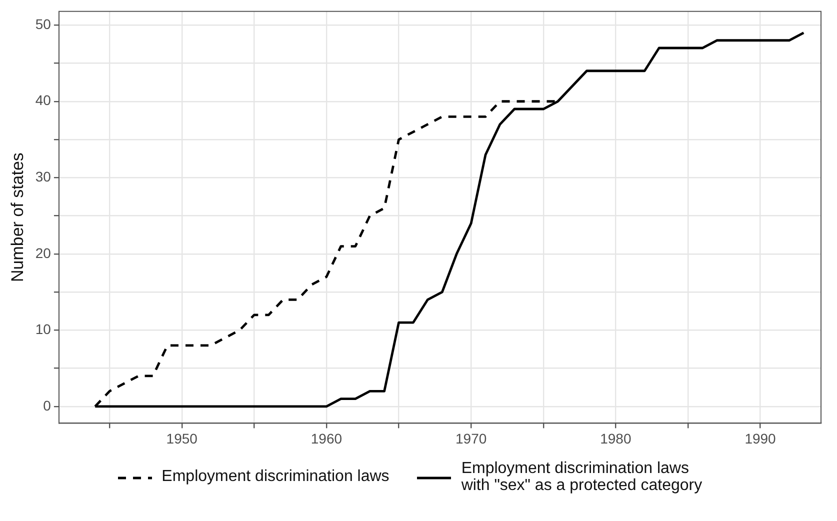 This screenshot has width=837, height=521. What do you see at coordinates (616, 438) in the screenshot?
I see `x-tick-label: 1980` at bounding box center [616, 438].